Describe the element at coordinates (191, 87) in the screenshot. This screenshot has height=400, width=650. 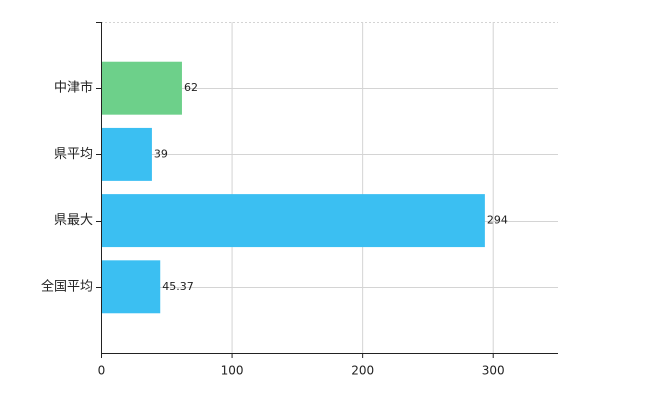
I see `value-label: 62` at that location.